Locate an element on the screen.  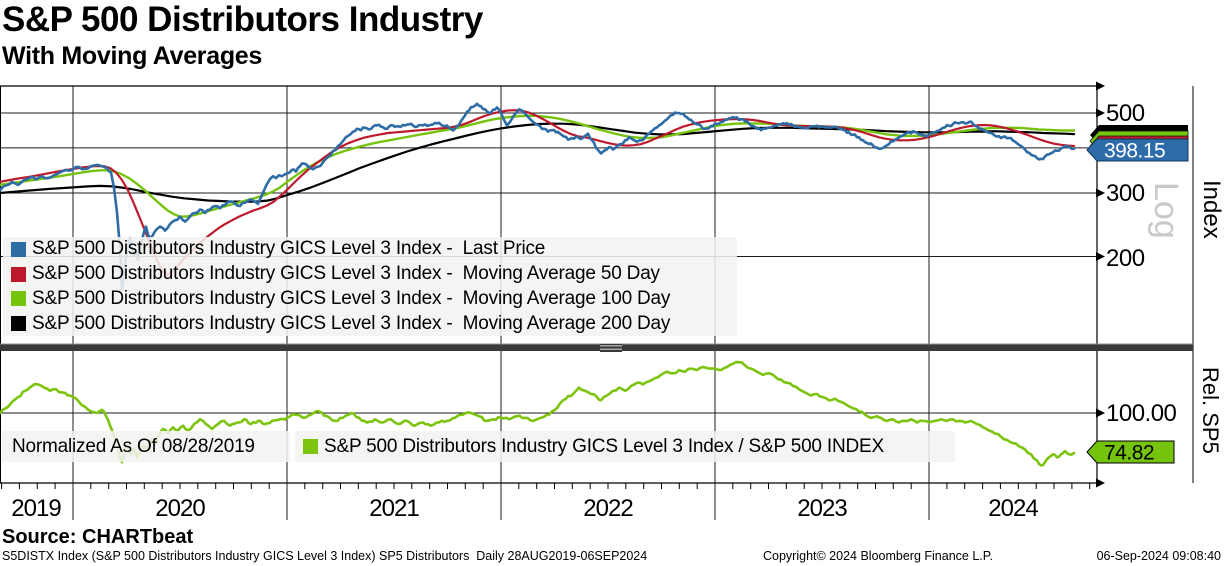
series-moving-average-200-day is located at coordinates (538, 162).